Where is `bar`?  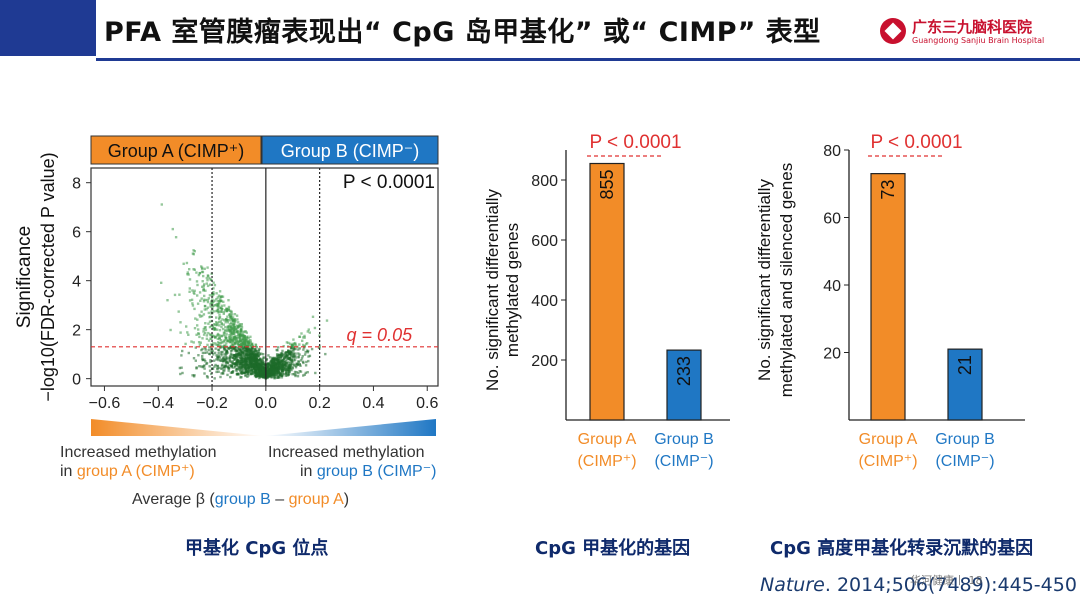 bar is located at coordinates (965, 384).